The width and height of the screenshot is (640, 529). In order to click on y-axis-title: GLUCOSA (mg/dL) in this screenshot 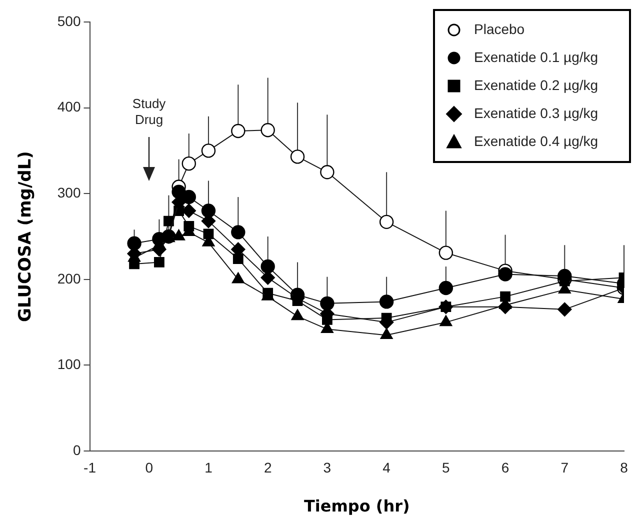, I will do `click(26, 236)`.